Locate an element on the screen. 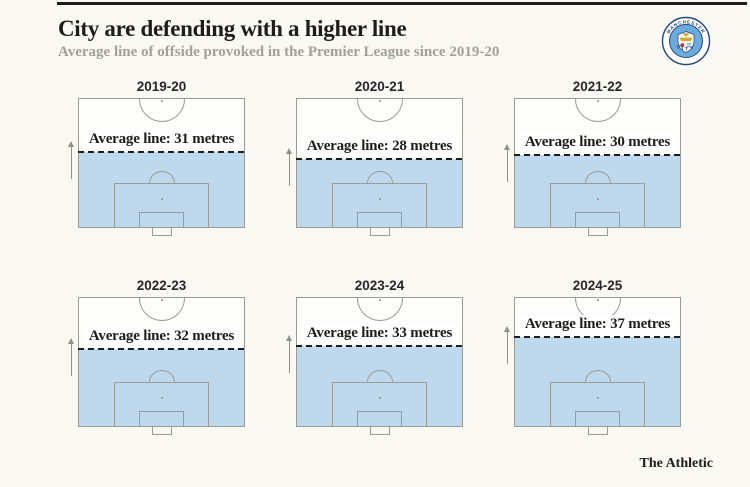  average-line-label: Average line: 37 metres is located at coordinates (597, 324).